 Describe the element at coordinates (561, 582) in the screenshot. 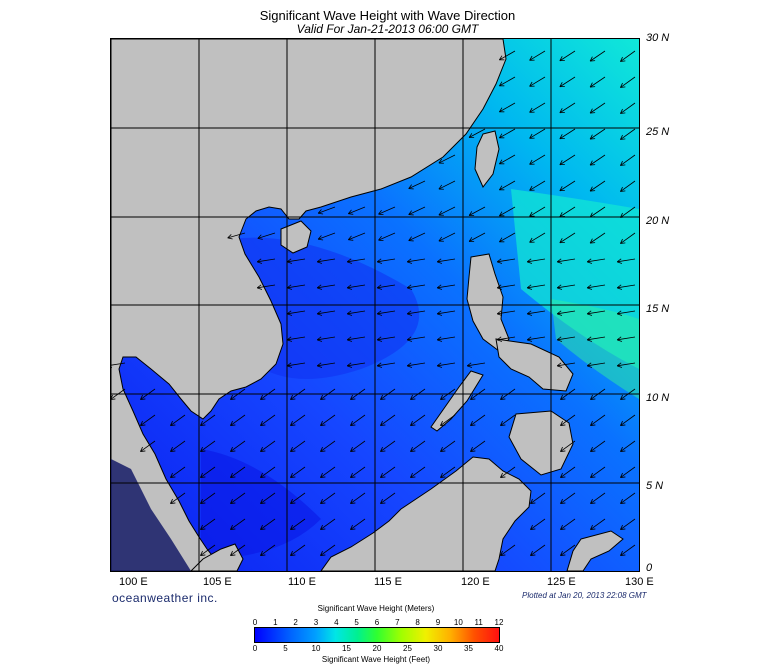

I see `lon-label-125e: 125 E` at that location.